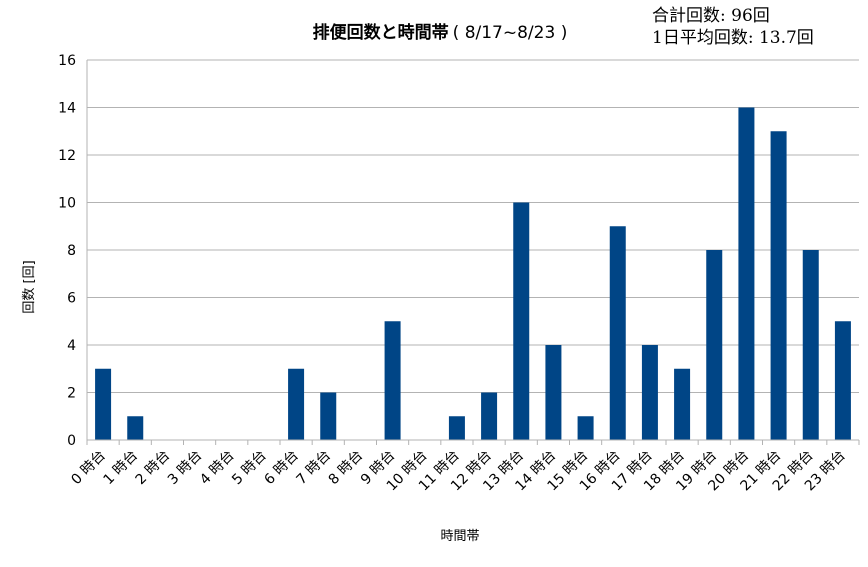  I want to click on y-tick-label: 8, so click(71, 251).